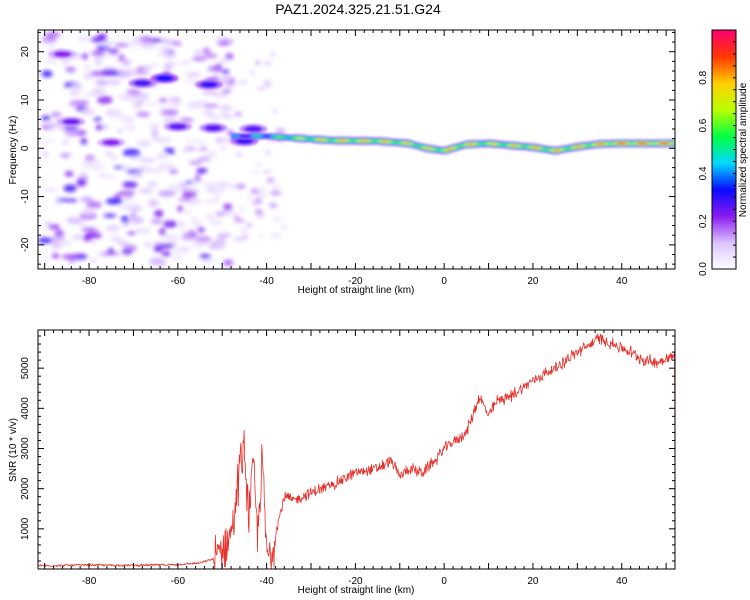 This screenshot has width=750, height=600. I want to click on colorbar-tick-label: 0.8, so click(703, 77).